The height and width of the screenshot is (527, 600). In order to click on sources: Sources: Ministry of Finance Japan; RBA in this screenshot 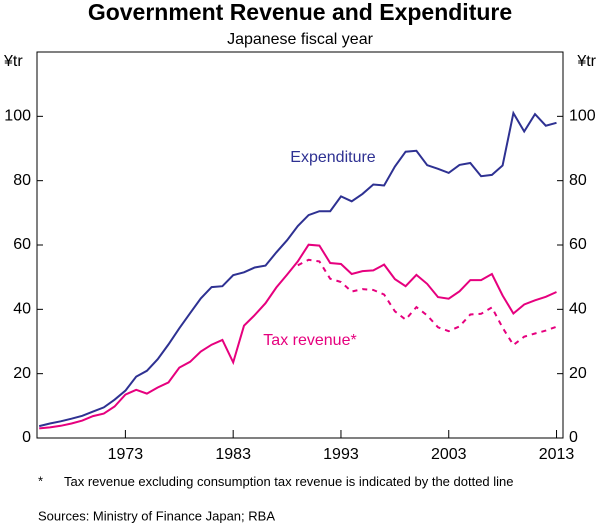, I will do `click(156, 515)`.